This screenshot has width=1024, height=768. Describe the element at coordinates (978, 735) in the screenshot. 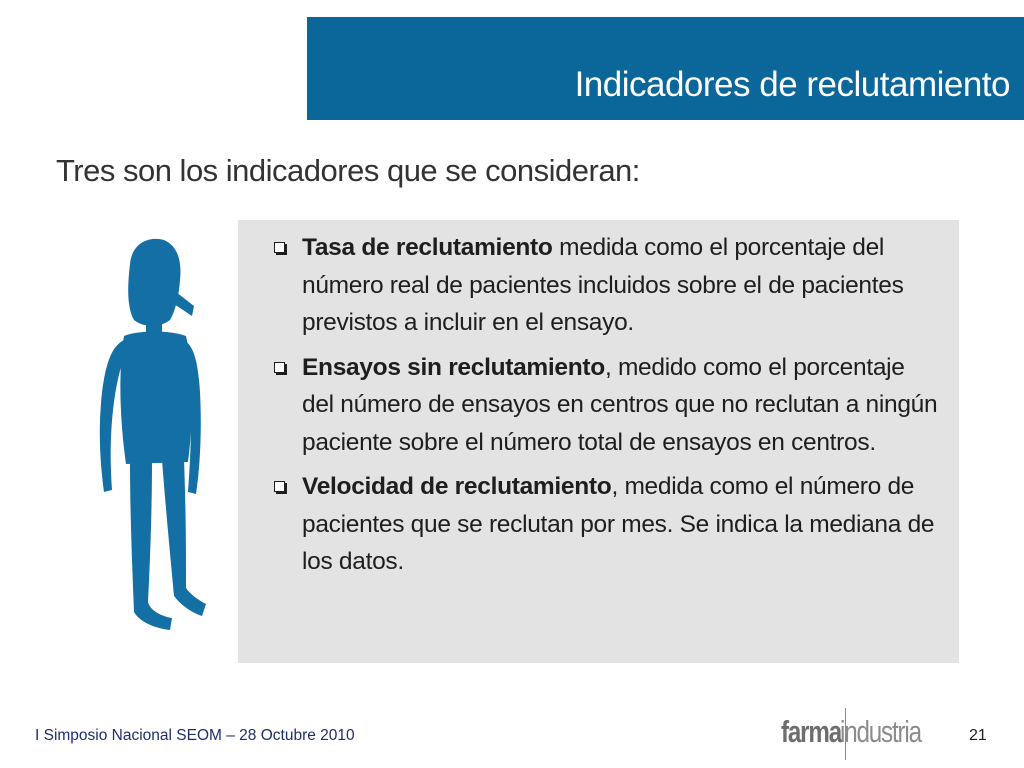

I see `page-number: 21` at that location.